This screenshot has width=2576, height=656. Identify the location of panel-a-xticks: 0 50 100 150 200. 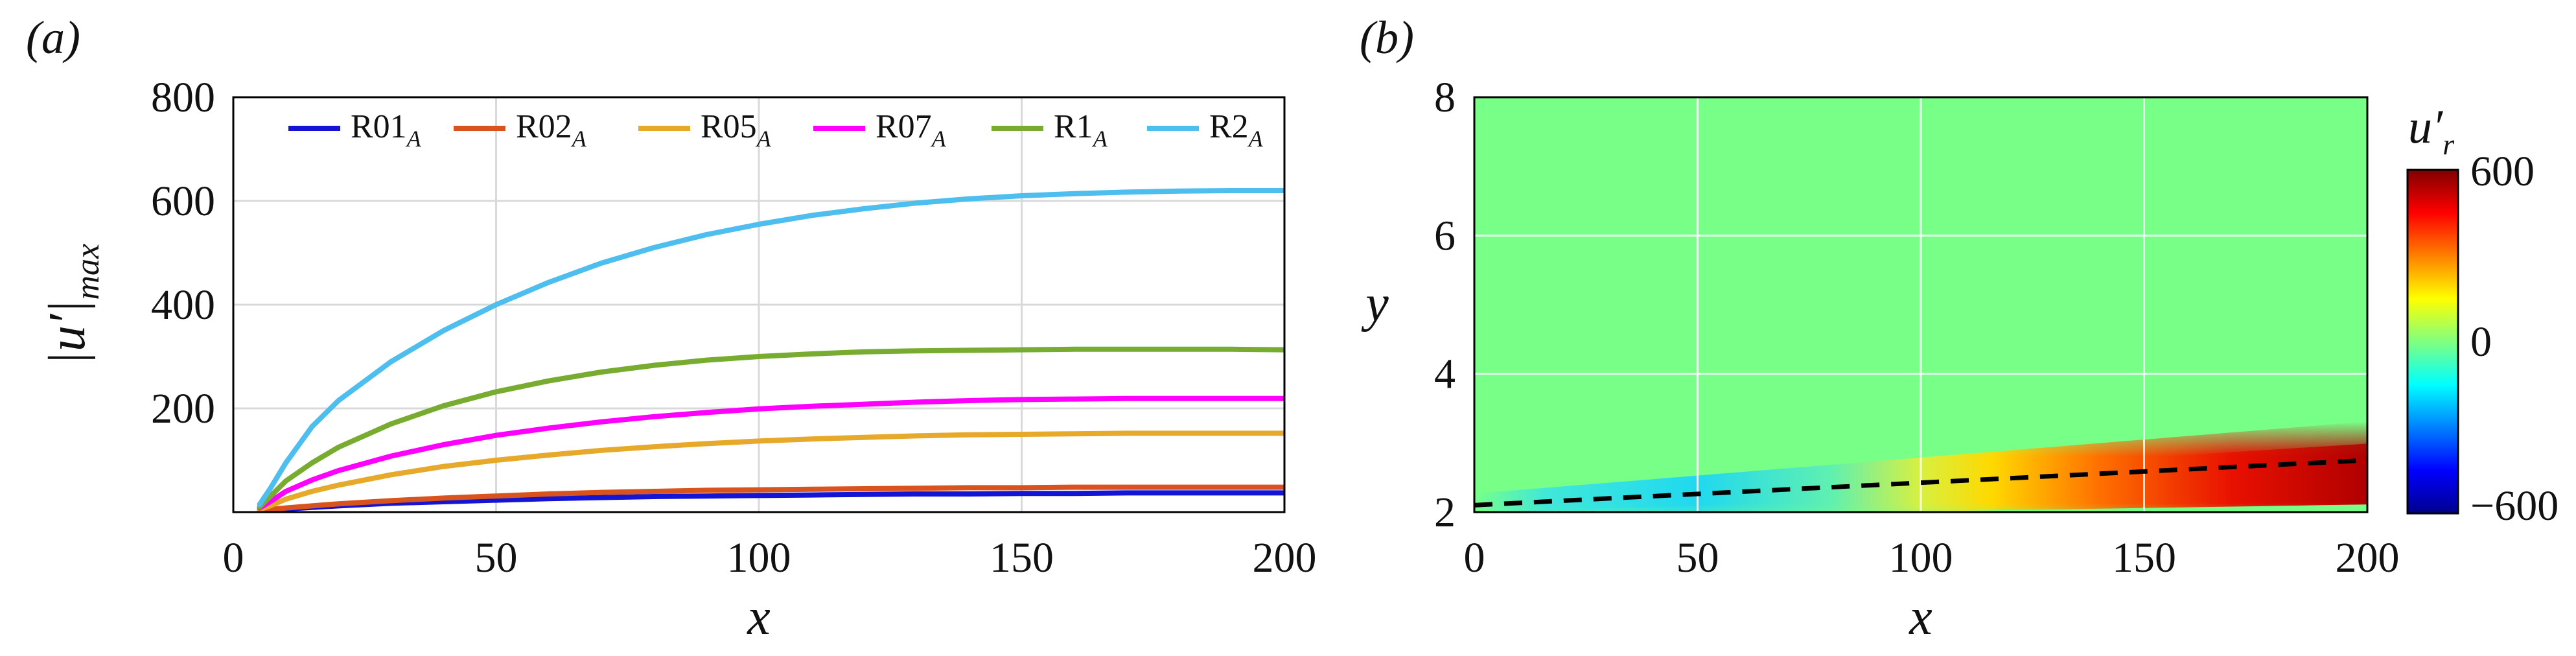
(770, 558).